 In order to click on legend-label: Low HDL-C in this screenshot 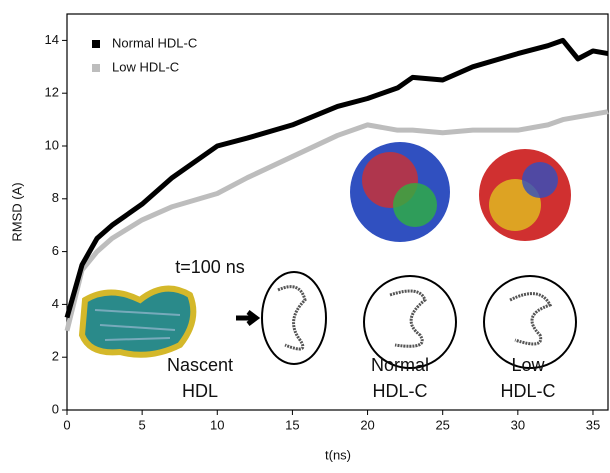, I will do `click(145, 66)`.